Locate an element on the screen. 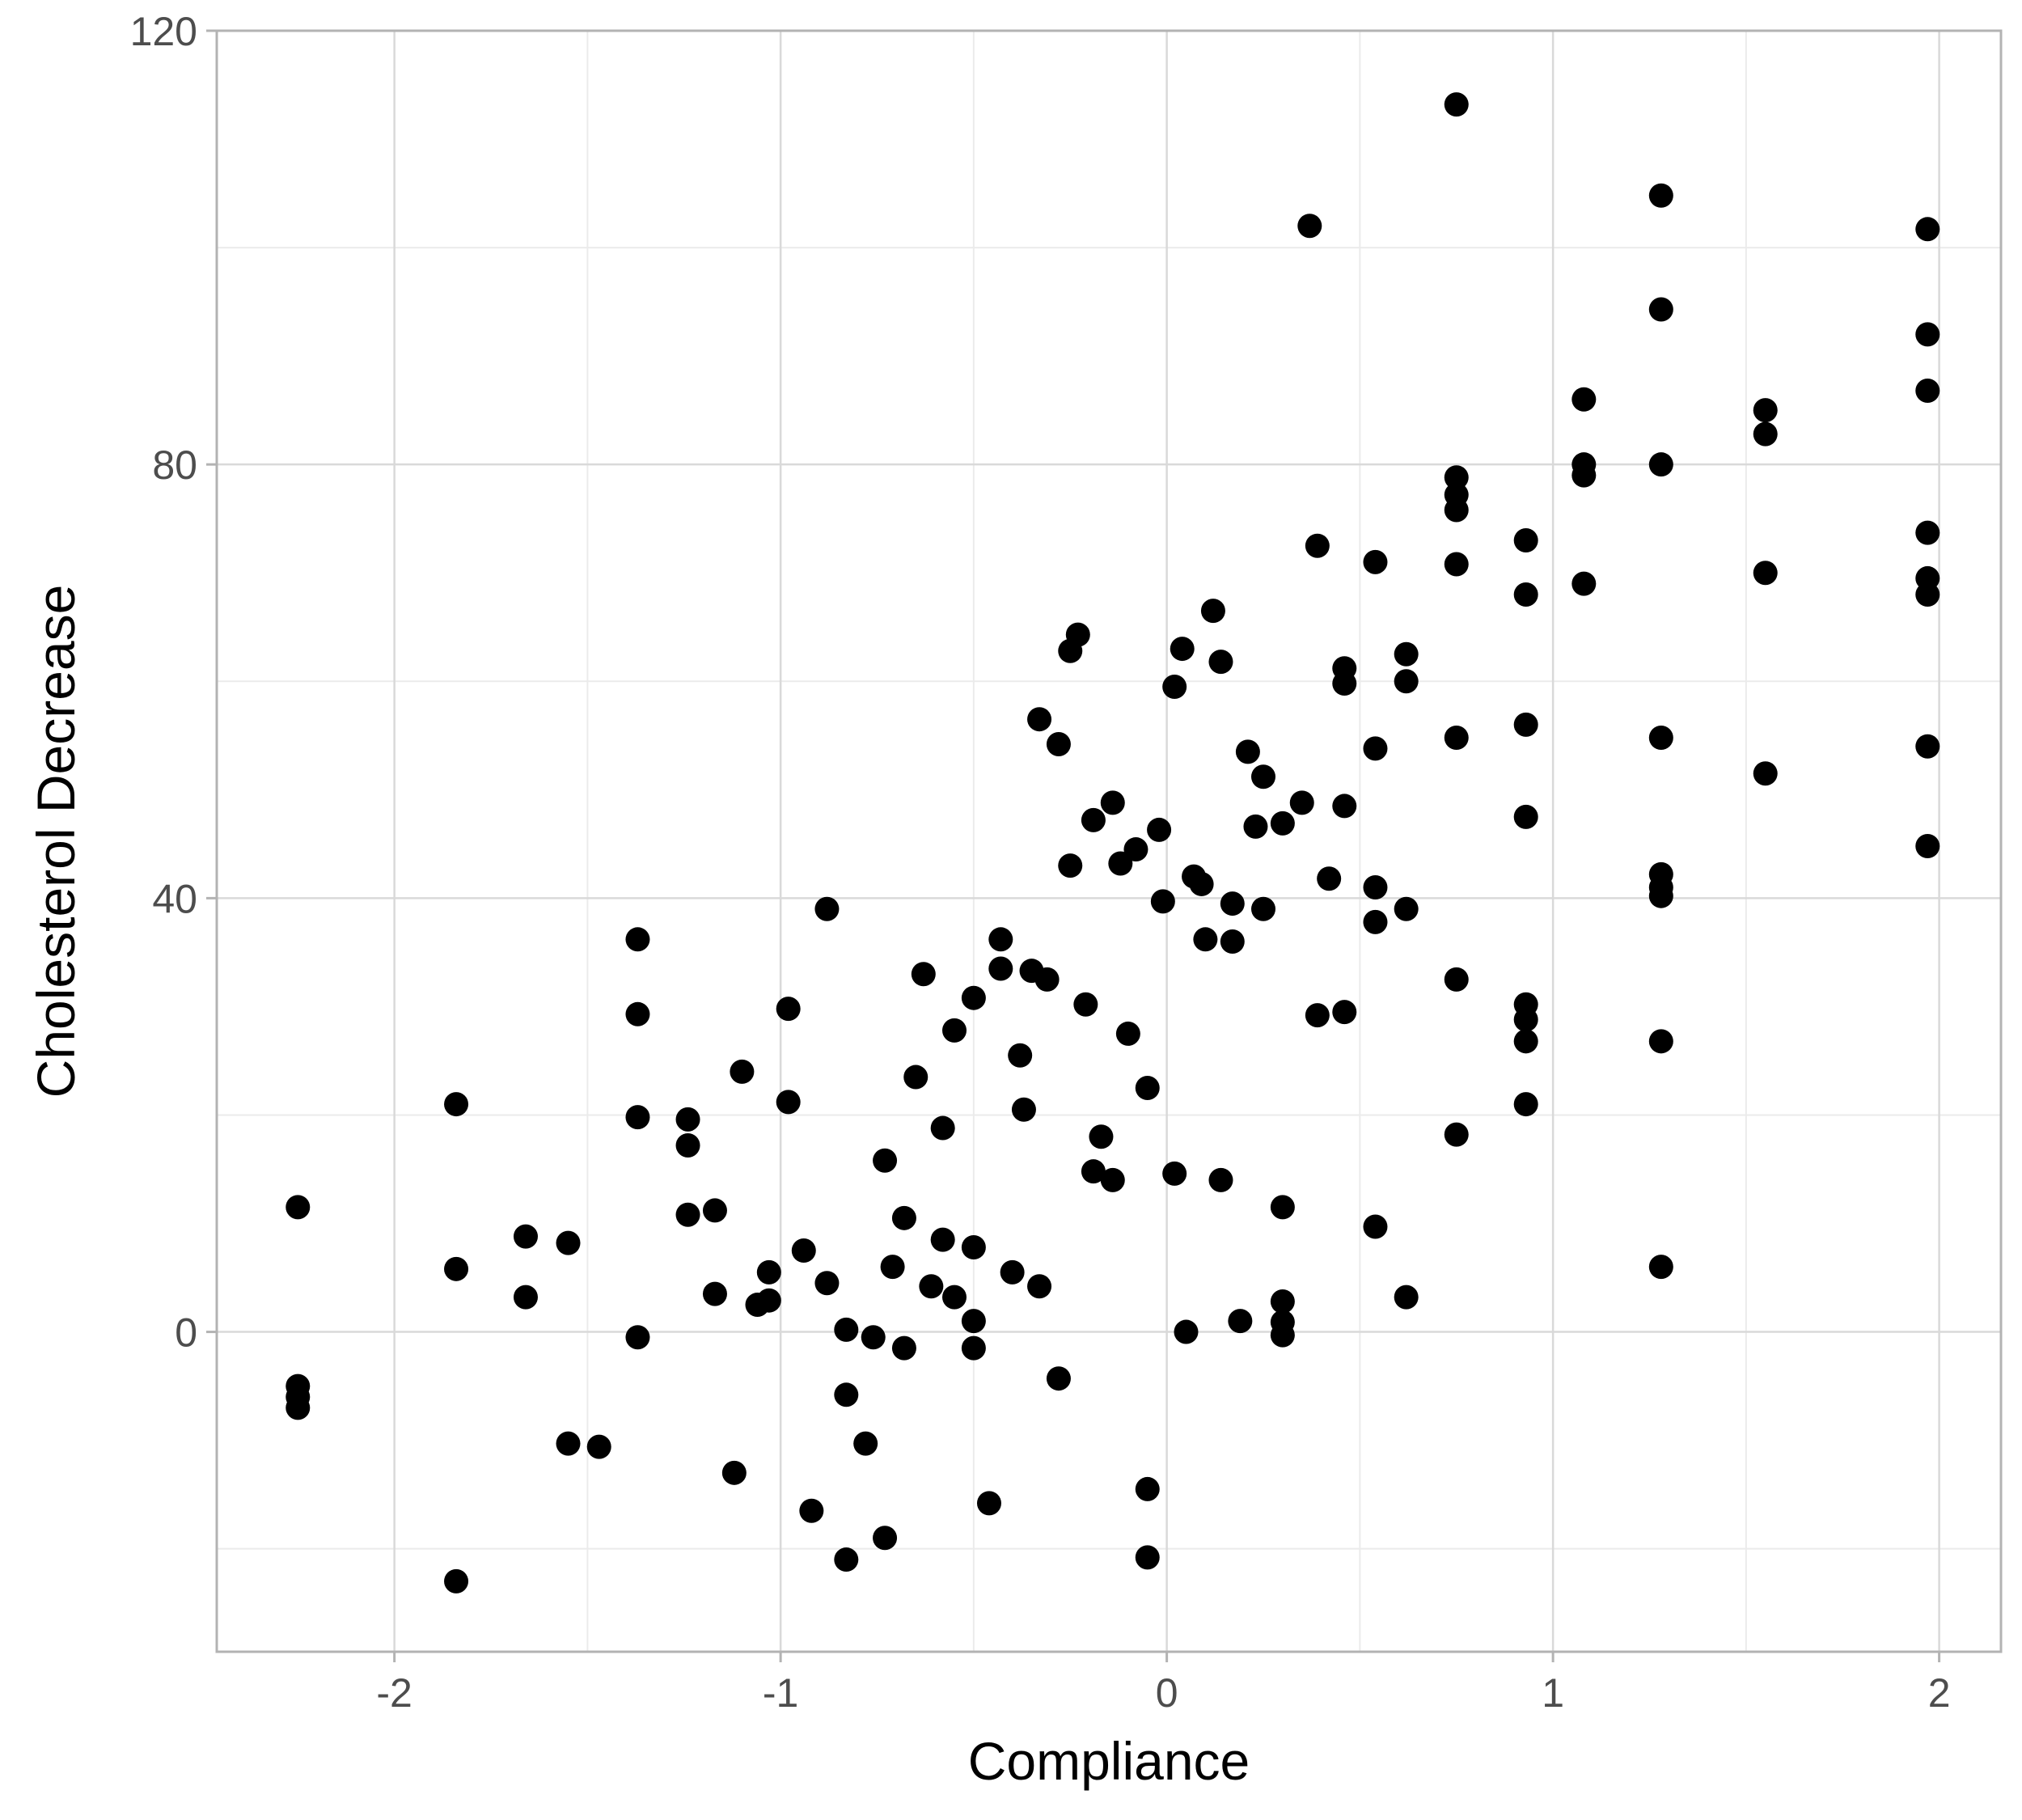  x-tick-label: 1 is located at coordinates (1553, 1693).